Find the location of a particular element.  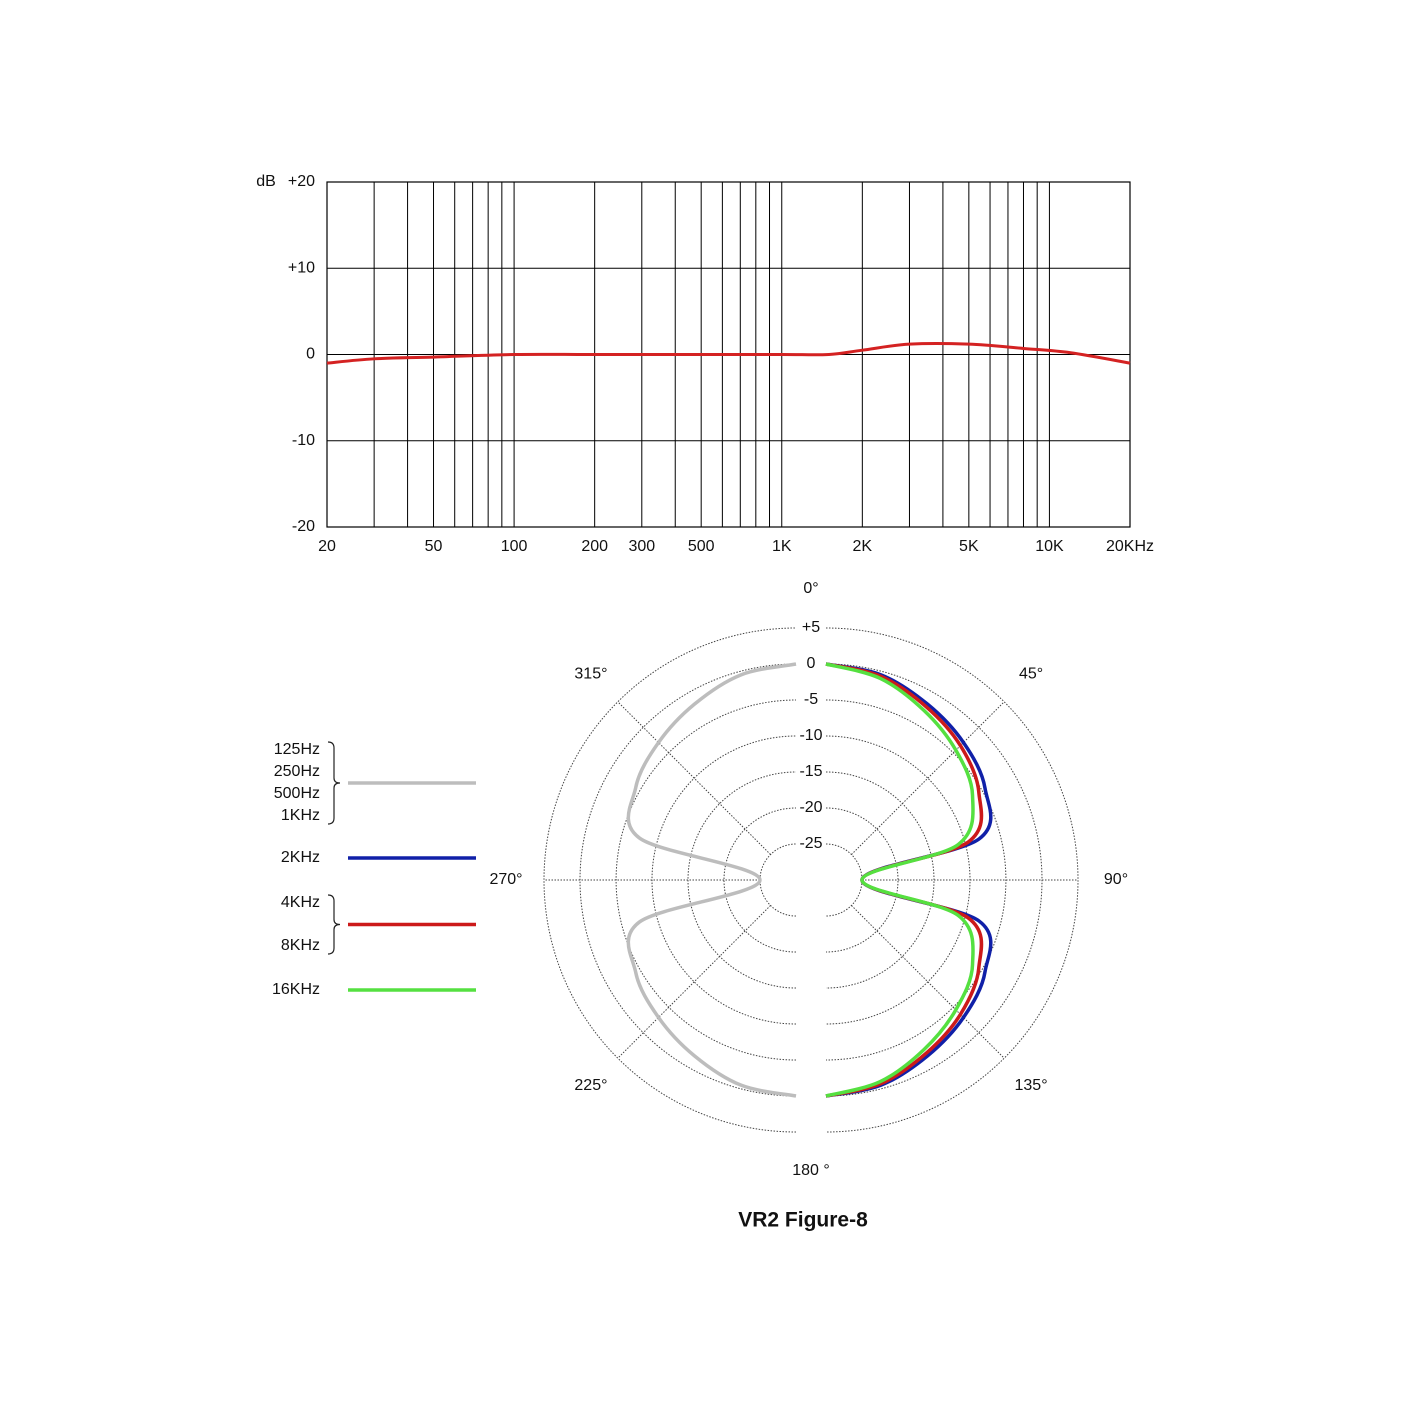

x-tick-label: 2K is located at coordinates (863, 546).